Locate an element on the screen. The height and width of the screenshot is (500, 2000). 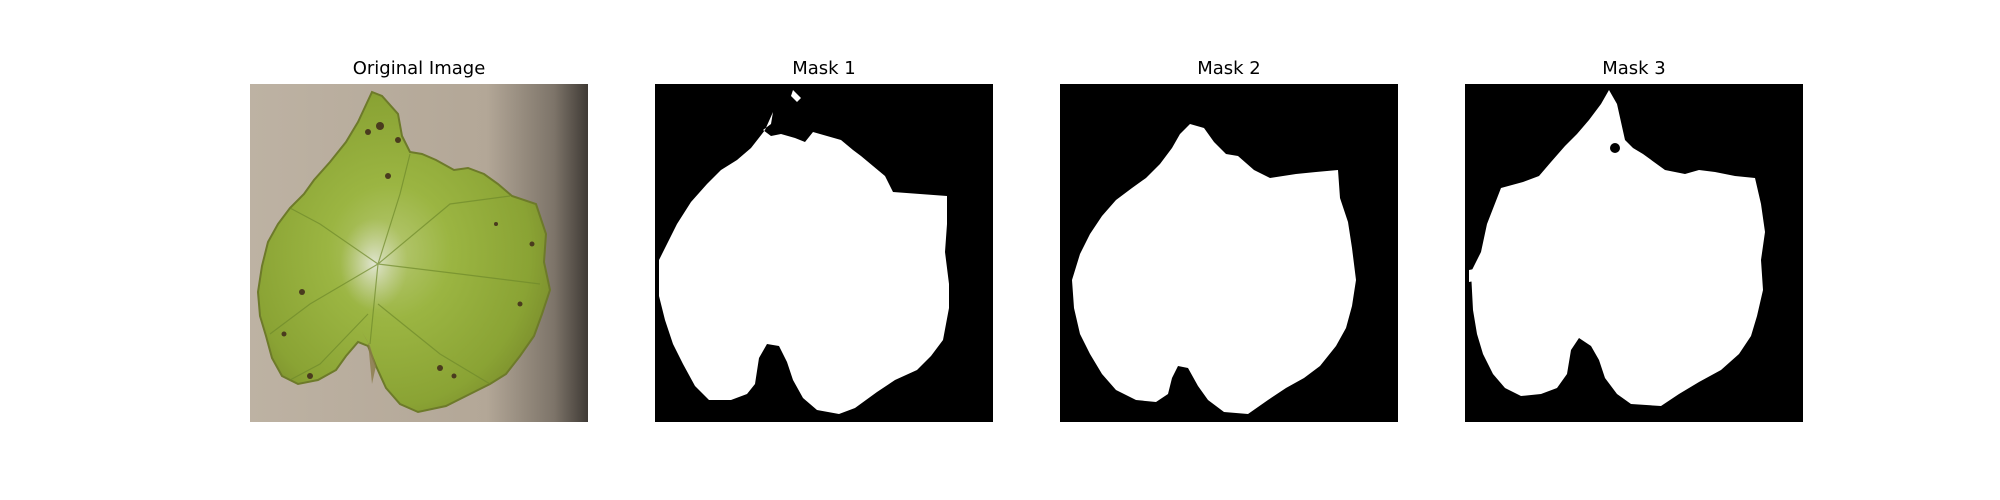
mask-3-hole is located at coordinates (1615, 148).